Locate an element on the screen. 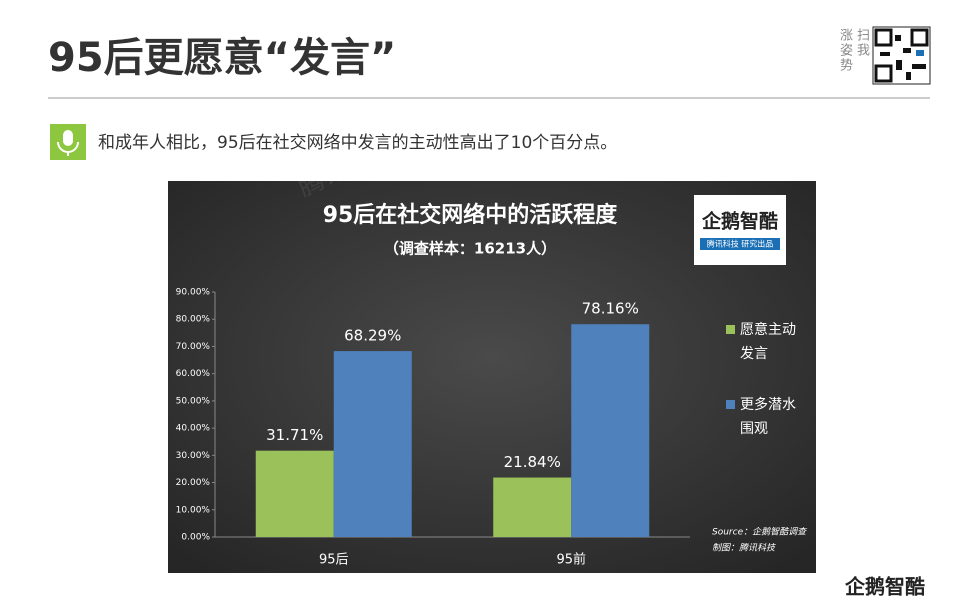 Image resolution: width=980 pixels, height=612 pixels. y-tick-label: 0.00% is located at coordinates (195, 538).